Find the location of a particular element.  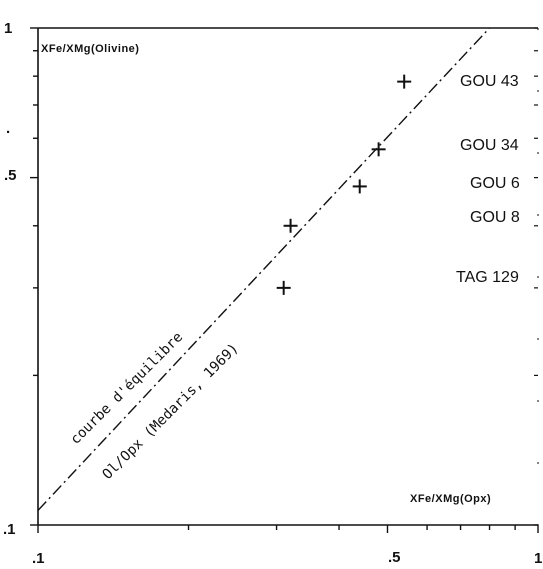

y-tick-label-0.5: .5 is located at coordinates (10, 175).